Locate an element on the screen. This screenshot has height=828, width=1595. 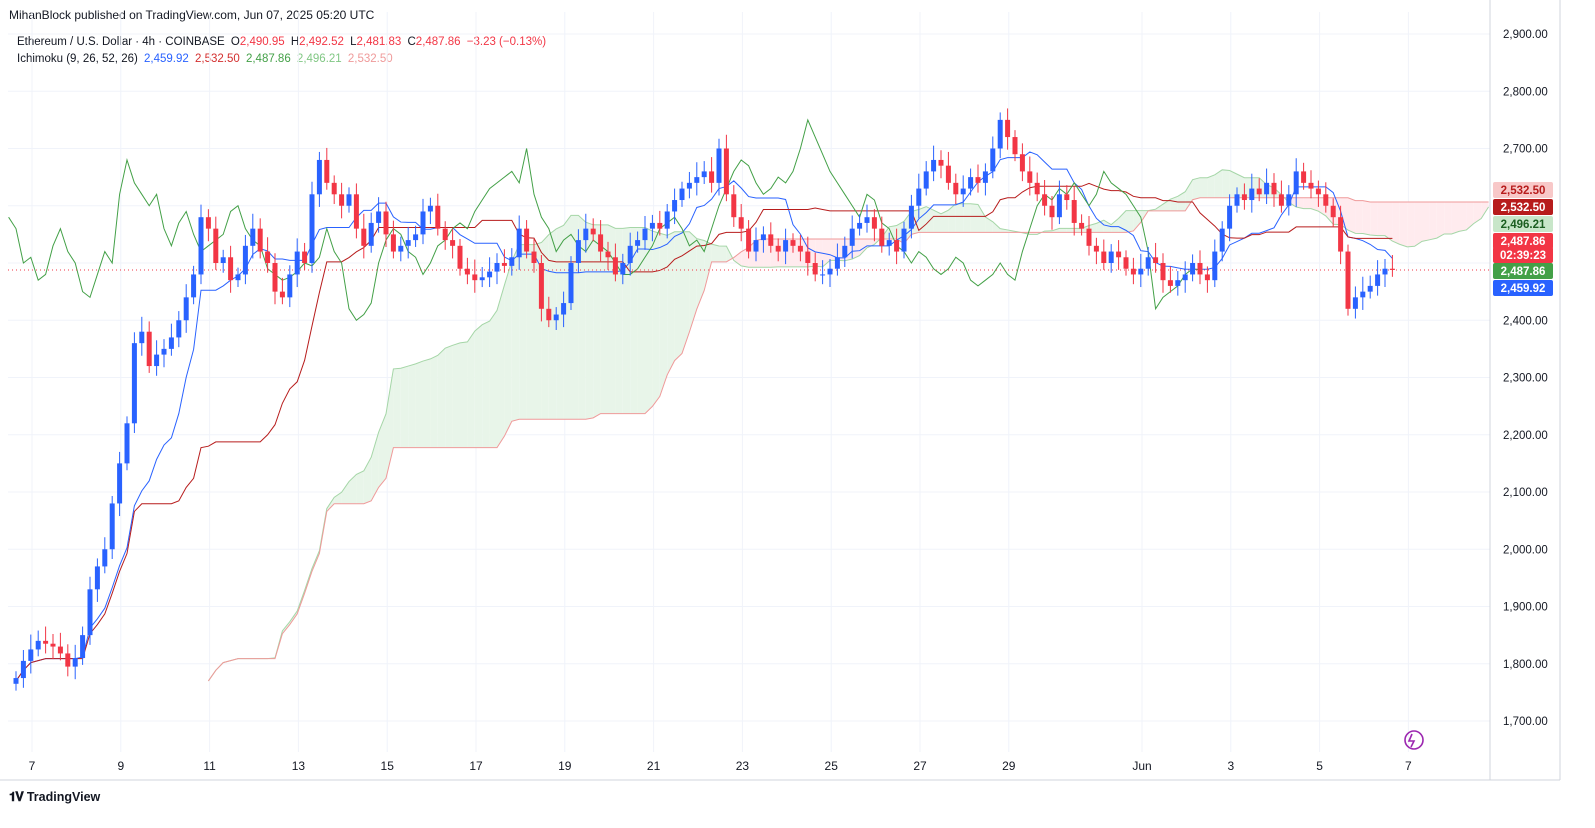
price-label-text: 02:39:23 is located at coordinates (1523, 256).